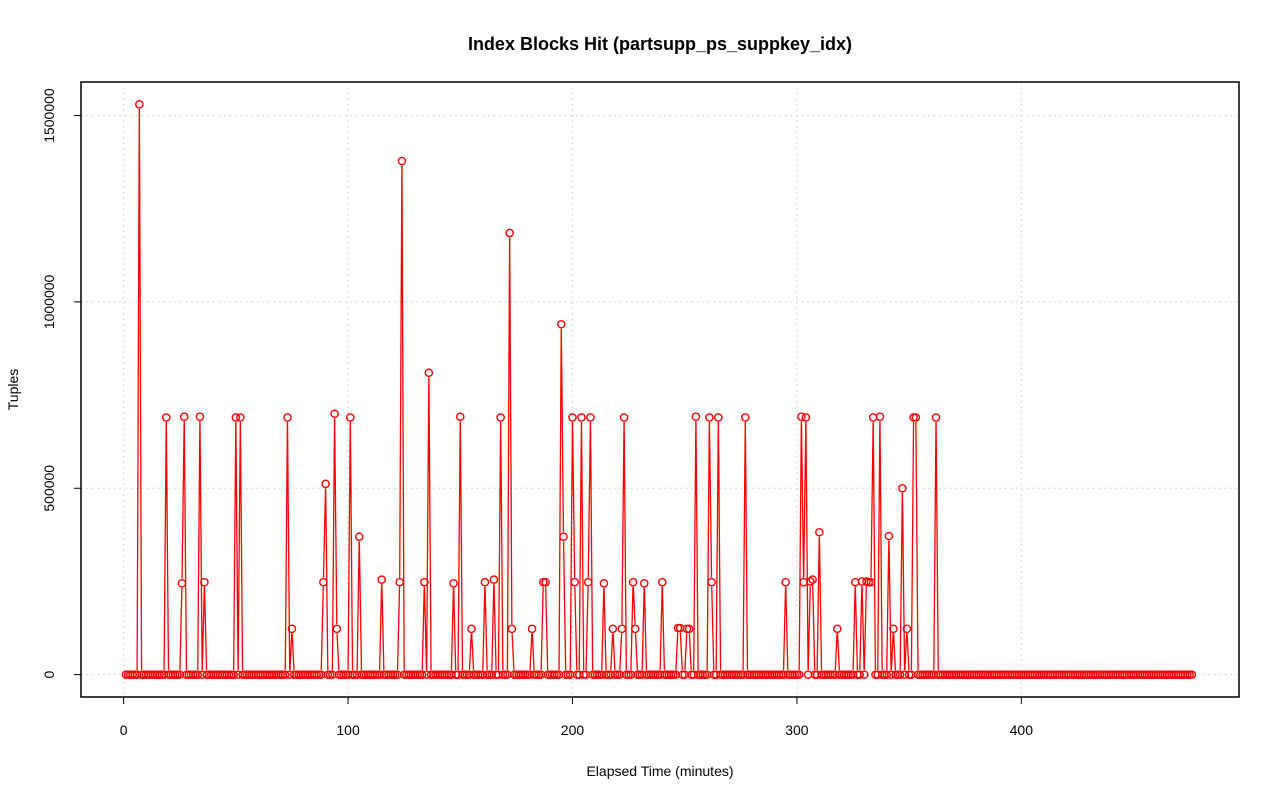  Describe the element at coordinates (576, 717) in the screenshot. I see `x-axis: 0 100 200 300 400` at that location.